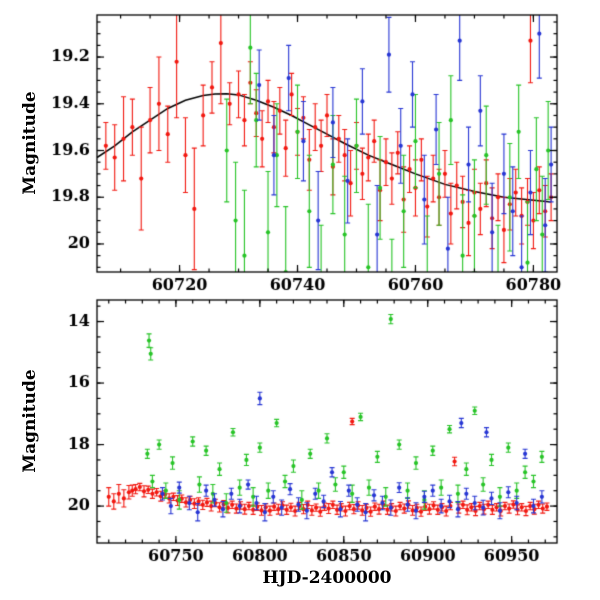  What do you see at coordinates (30, 421) in the screenshot?
I see `bottom-panel-y-axis-label: Magnitude` at bounding box center [30, 421].